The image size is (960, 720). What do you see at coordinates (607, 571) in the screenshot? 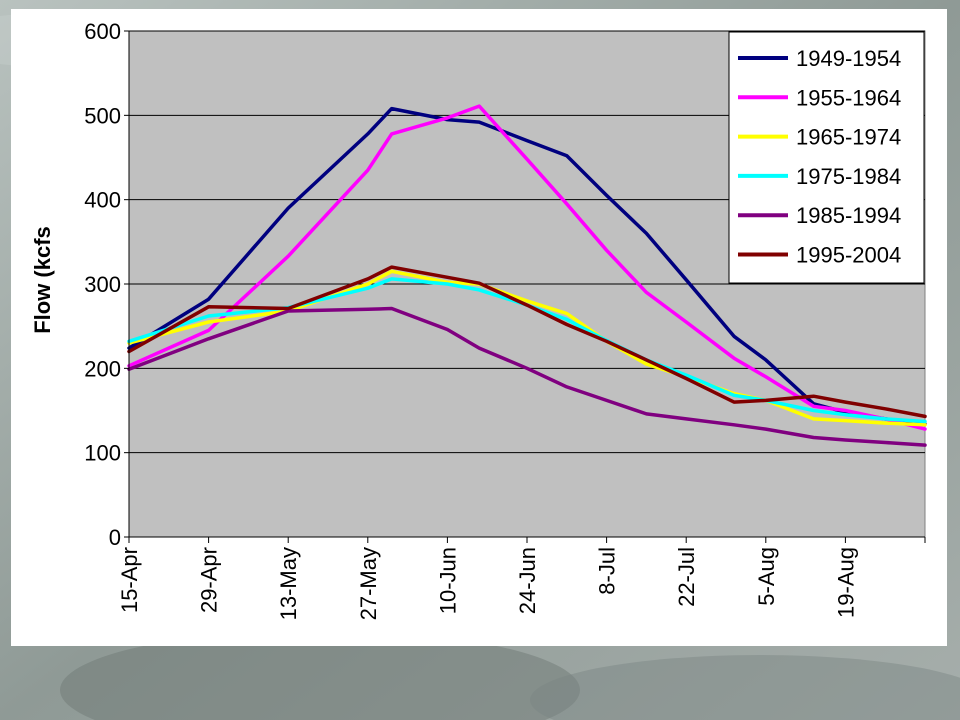
I see `x-tick-label: 8-Jul` at bounding box center [607, 571].